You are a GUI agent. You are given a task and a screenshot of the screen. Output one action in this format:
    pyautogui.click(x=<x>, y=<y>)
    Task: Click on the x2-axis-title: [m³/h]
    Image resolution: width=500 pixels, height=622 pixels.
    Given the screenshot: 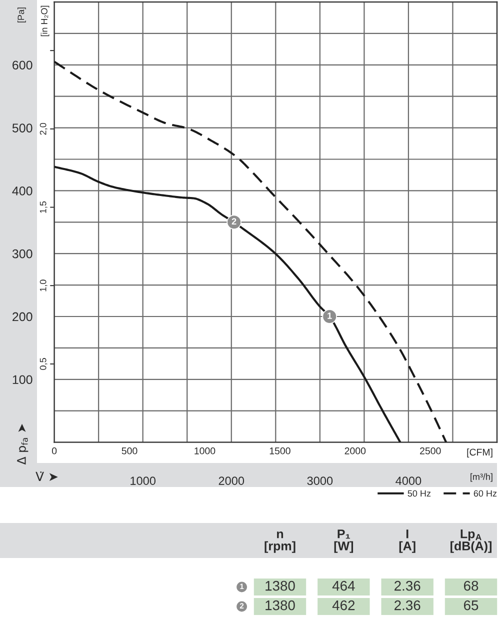 What is the action you would take?
    pyautogui.click(x=481, y=477)
    